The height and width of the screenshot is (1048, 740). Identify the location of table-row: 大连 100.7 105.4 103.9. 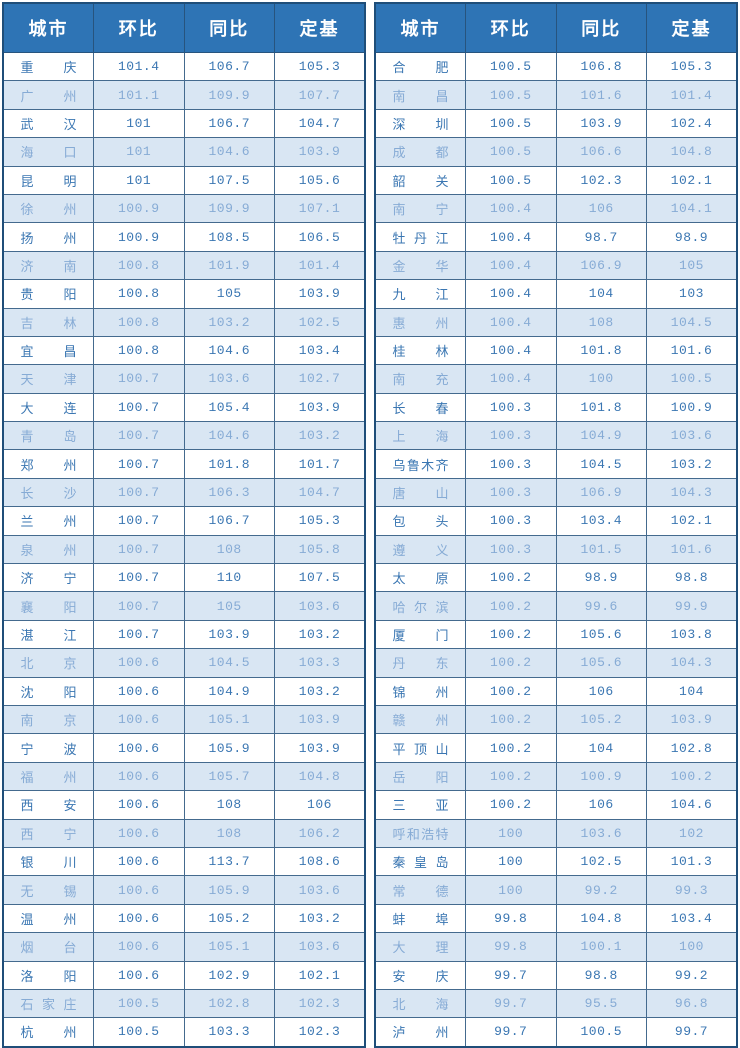
(184, 407).